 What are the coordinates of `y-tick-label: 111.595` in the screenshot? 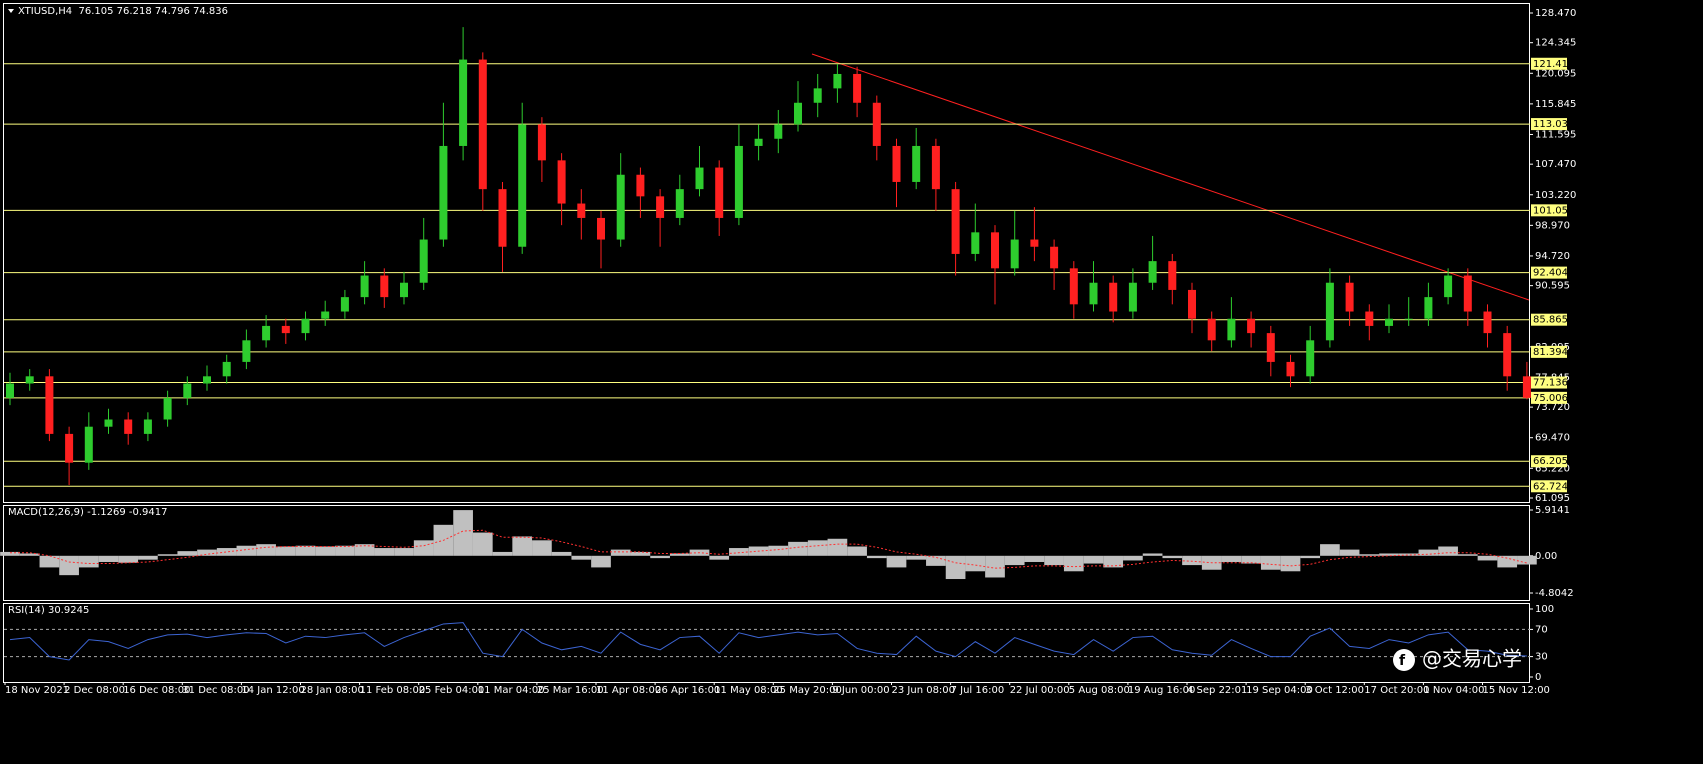 It's located at (1555, 134).